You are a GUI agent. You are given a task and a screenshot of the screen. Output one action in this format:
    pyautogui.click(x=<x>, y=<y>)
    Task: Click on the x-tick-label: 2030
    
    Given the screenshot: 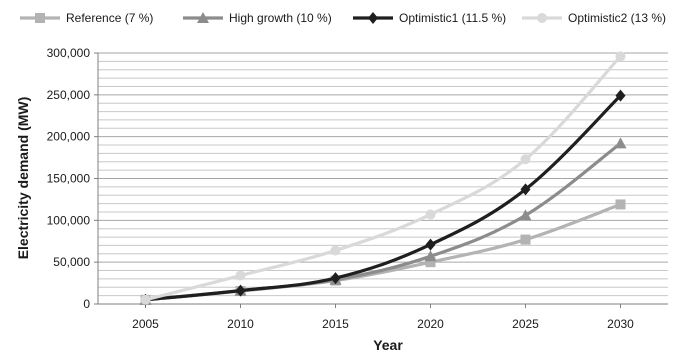 What is the action you would take?
    pyautogui.click(x=620, y=324)
    